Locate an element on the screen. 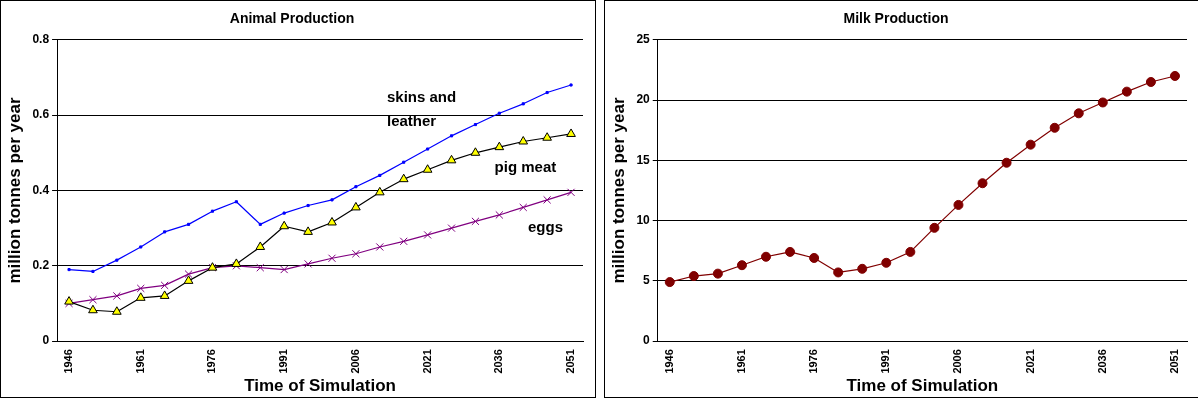 The width and height of the screenshot is (1198, 400). x-tick-label: 2021 is located at coordinates (426, 361).